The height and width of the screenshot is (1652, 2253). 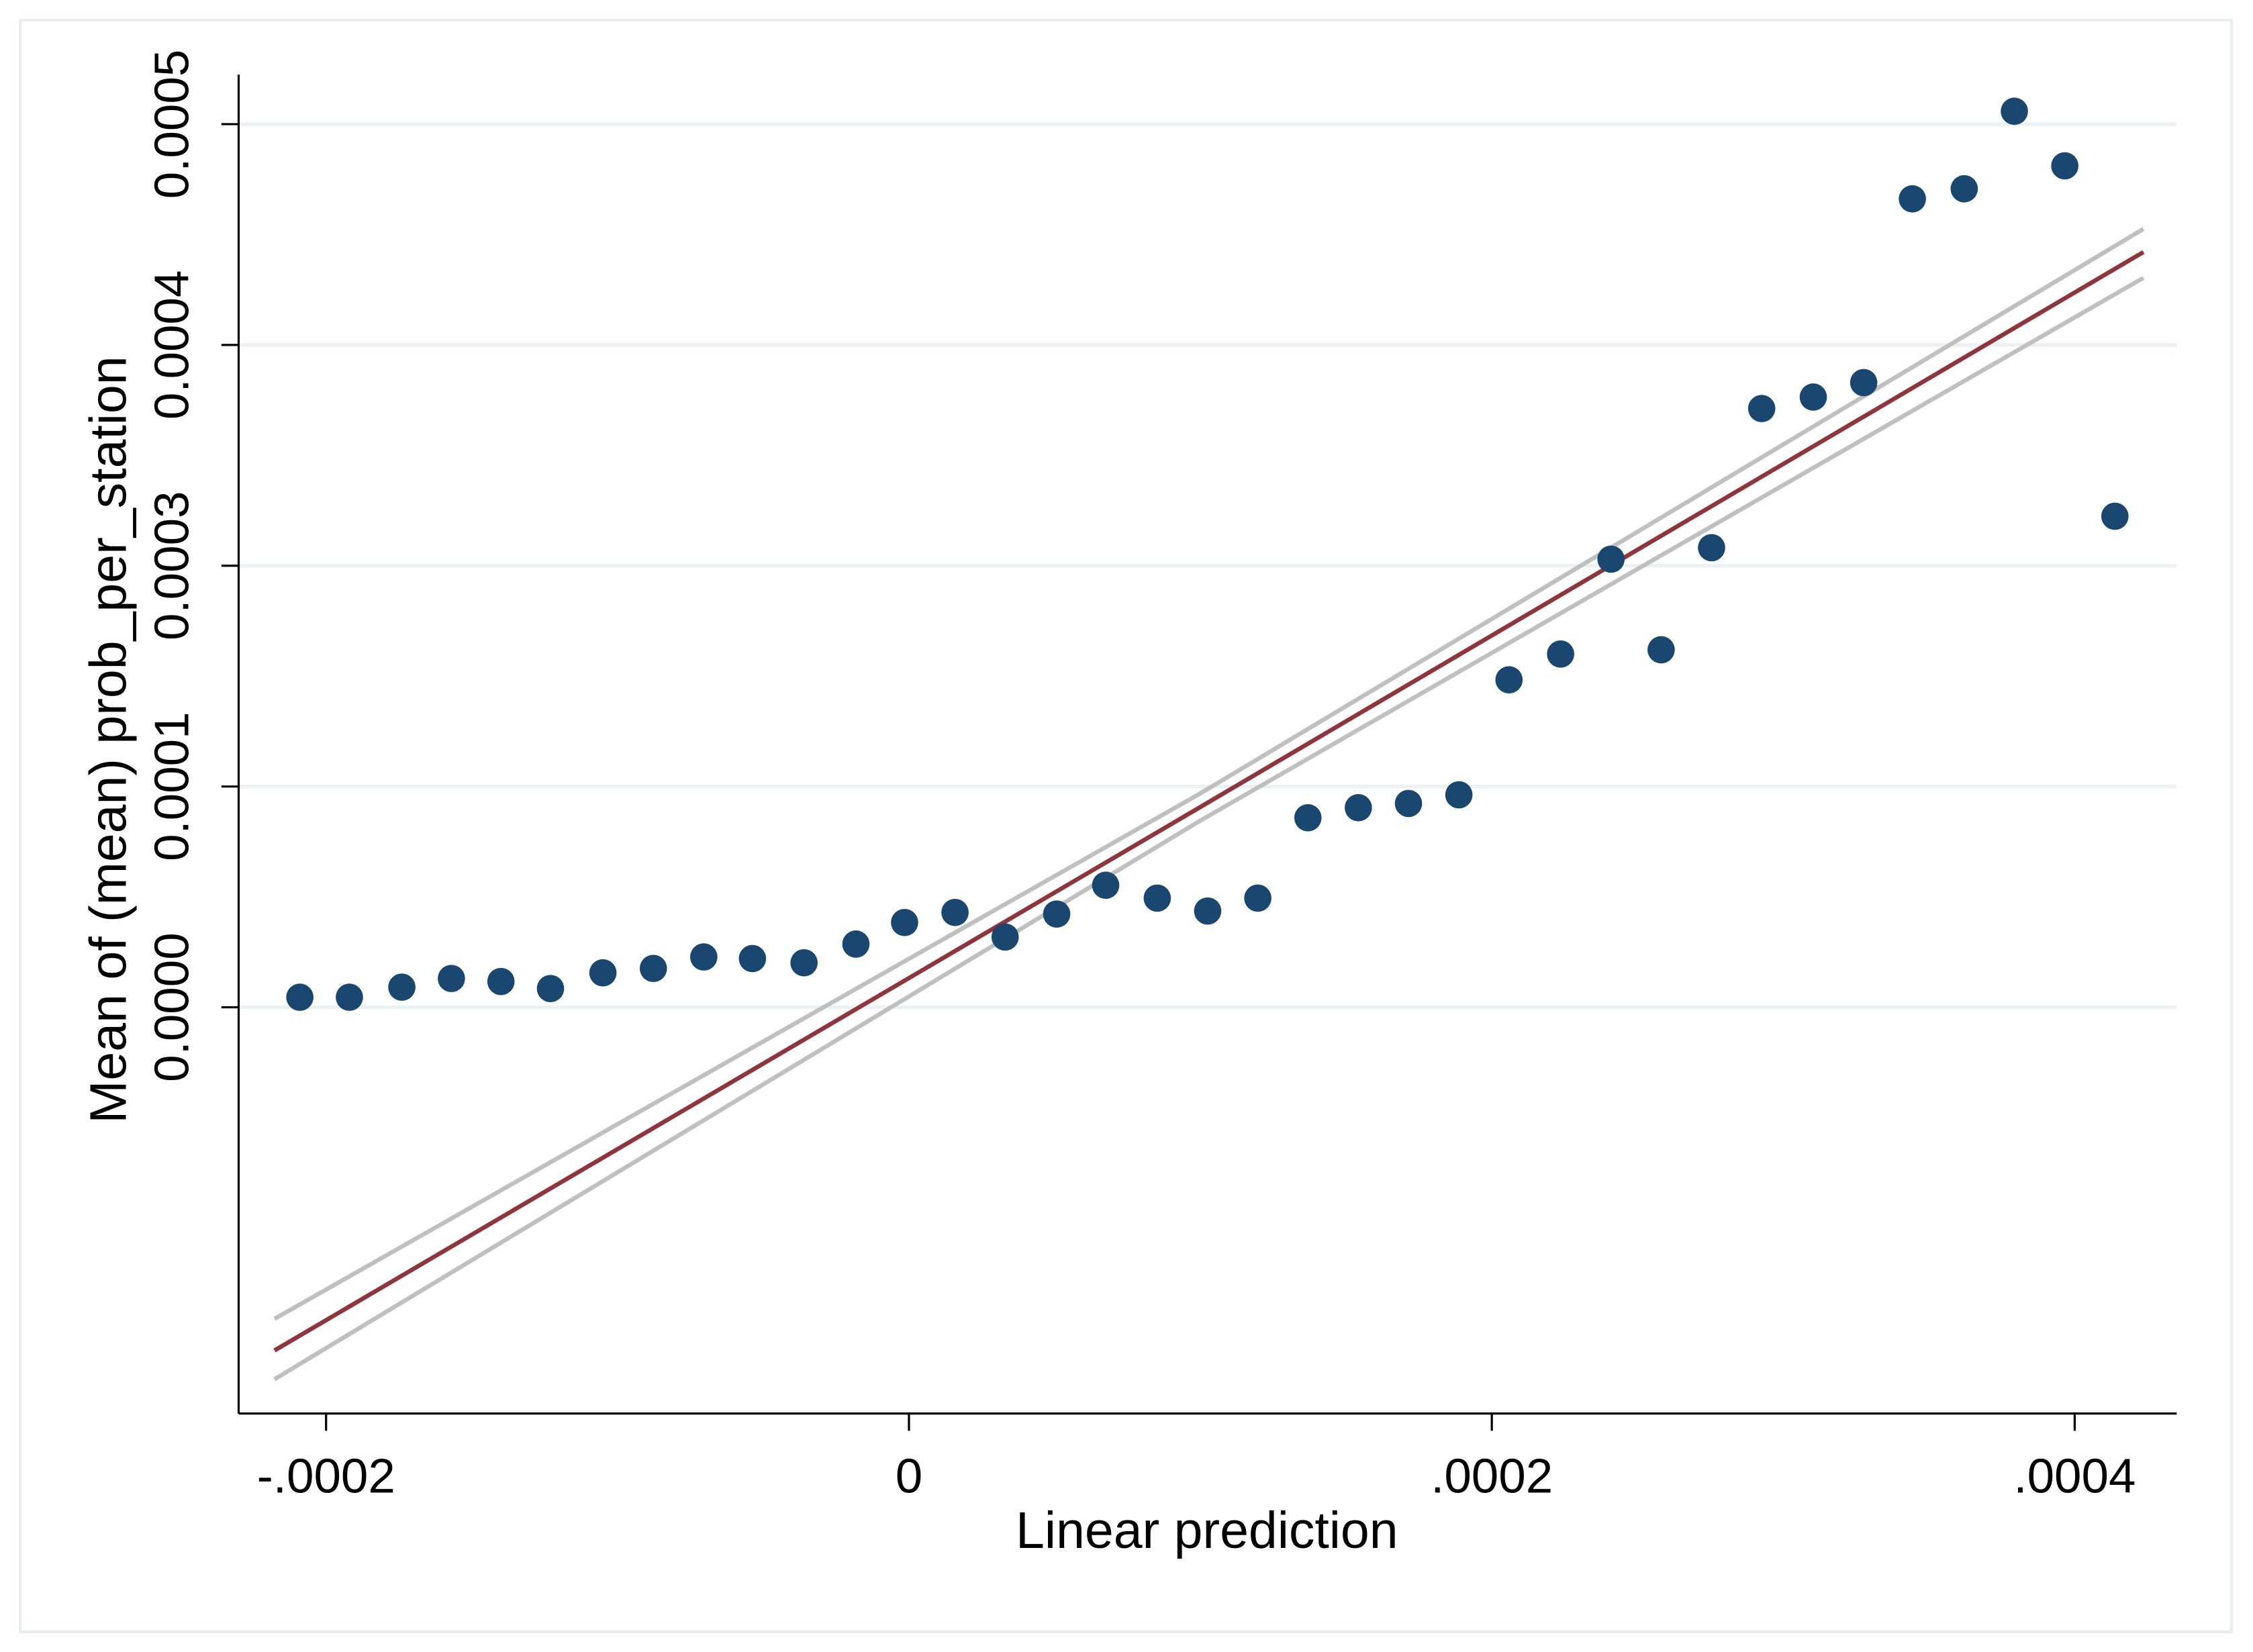 I want to click on y-tick-label: 0.0003, so click(x=172, y=566).